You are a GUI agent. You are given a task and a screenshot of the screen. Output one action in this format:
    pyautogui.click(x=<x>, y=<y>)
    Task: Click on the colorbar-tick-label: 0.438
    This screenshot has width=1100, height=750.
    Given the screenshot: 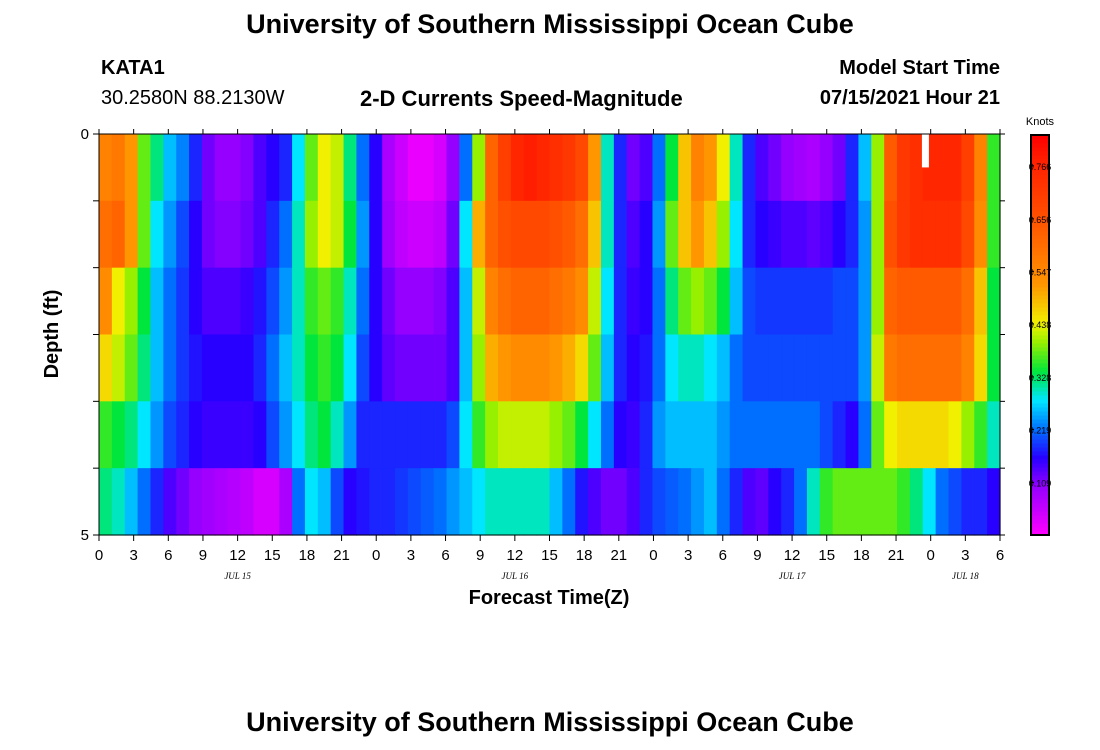 What is the action you would take?
    pyautogui.click(x=1040, y=325)
    